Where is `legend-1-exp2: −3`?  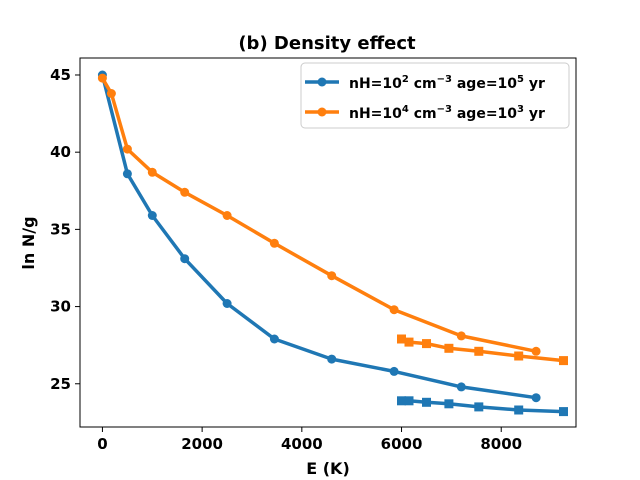
legend-1-exp2: −3 is located at coordinates (444, 79).